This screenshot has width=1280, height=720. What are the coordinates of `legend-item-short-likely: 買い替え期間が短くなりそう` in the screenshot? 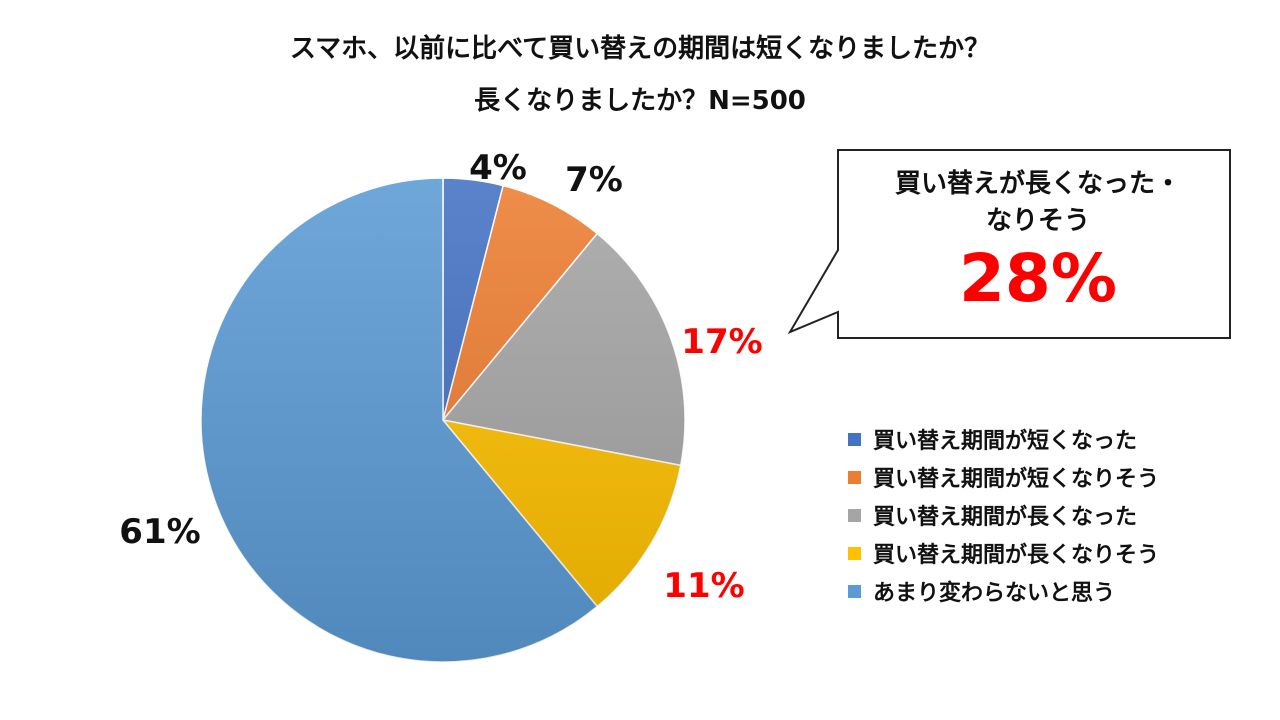 It's located at (1003, 477).